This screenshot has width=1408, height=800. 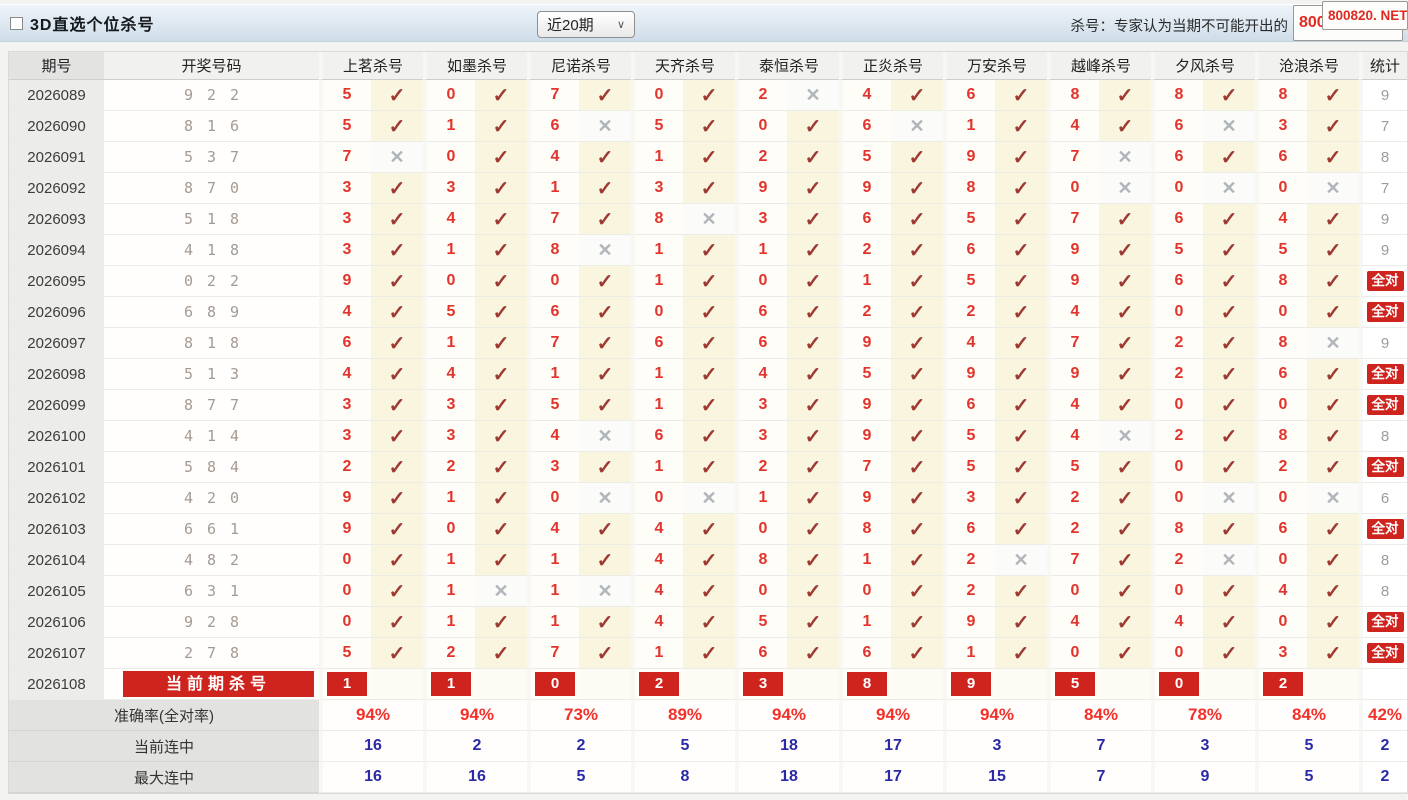 I want to click on section-checkbox, so click(x=16, y=23).